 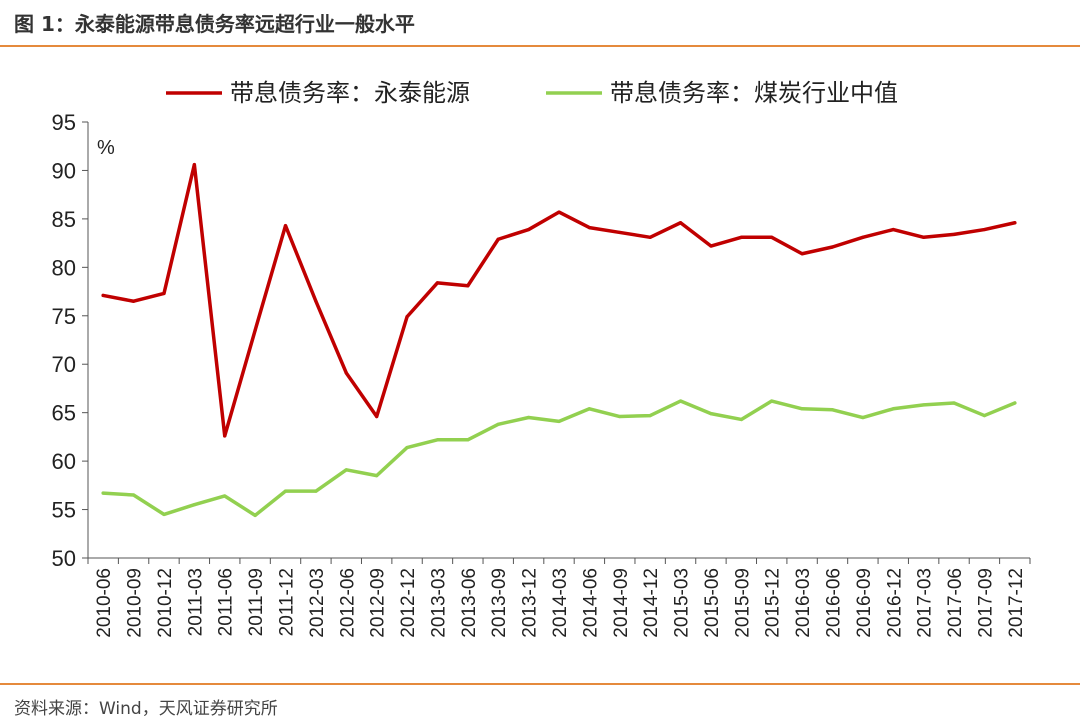 What do you see at coordinates (83, 340) in the screenshot?
I see `y-axis: 50 55 60 65 70 75 80 85 90 95%` at bounding box center [83, 340].